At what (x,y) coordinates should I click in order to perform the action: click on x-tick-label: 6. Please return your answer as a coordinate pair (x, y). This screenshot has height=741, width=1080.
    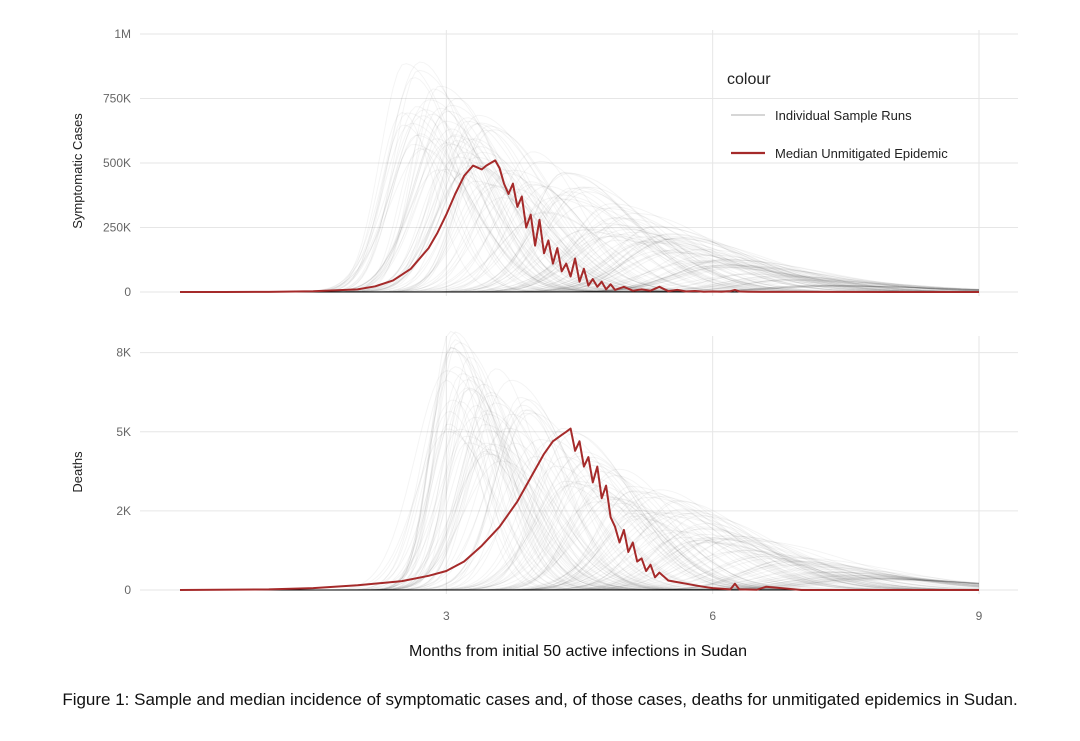
    Looking at the image, I should click on (712, 616).